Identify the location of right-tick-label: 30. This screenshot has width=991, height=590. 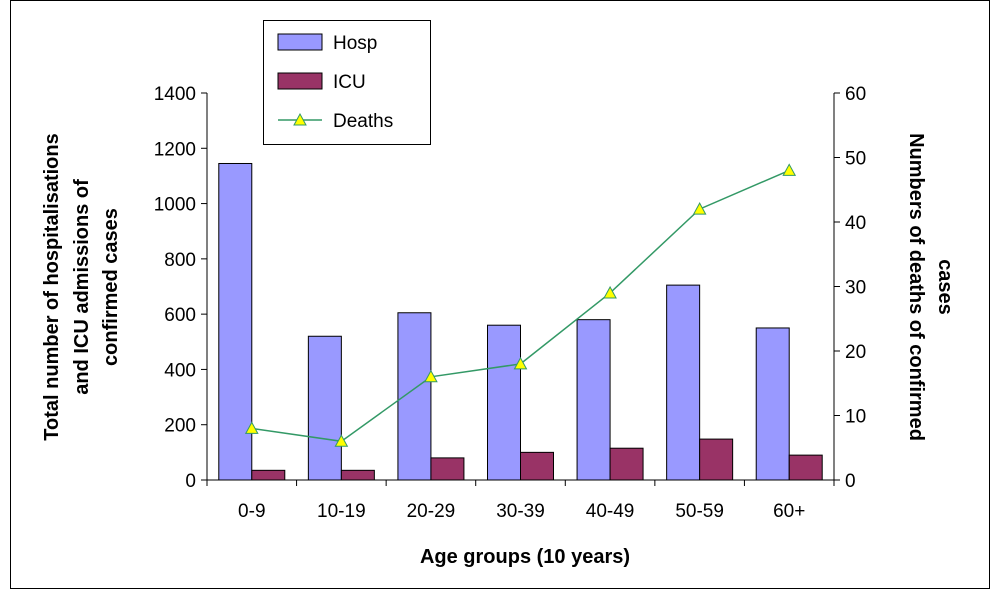
(855, 288).